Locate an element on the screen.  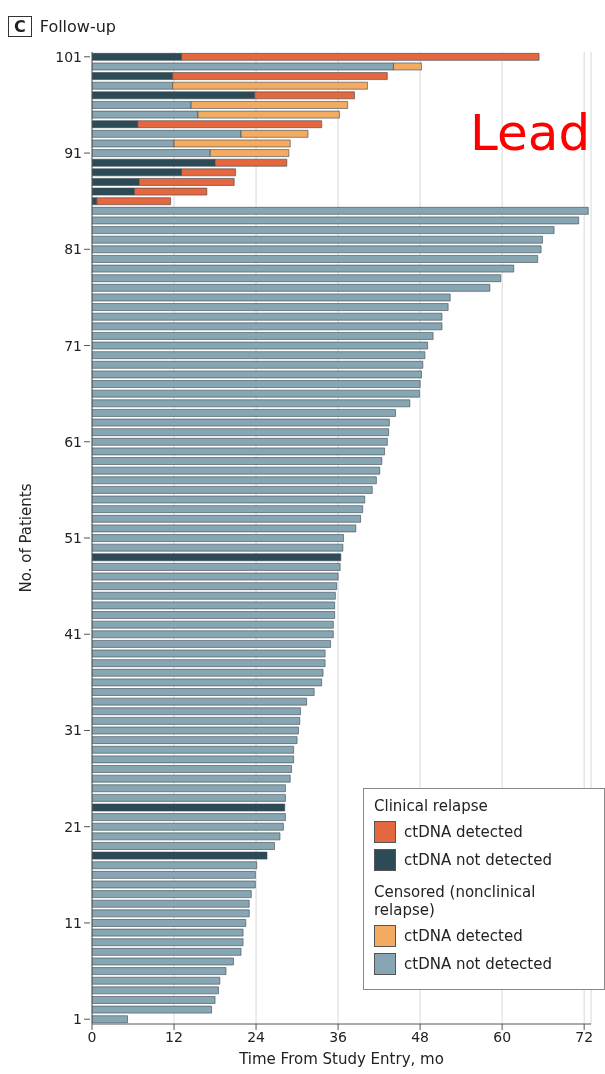
y-tick-label: 21 is located at coordinates (73, 826).